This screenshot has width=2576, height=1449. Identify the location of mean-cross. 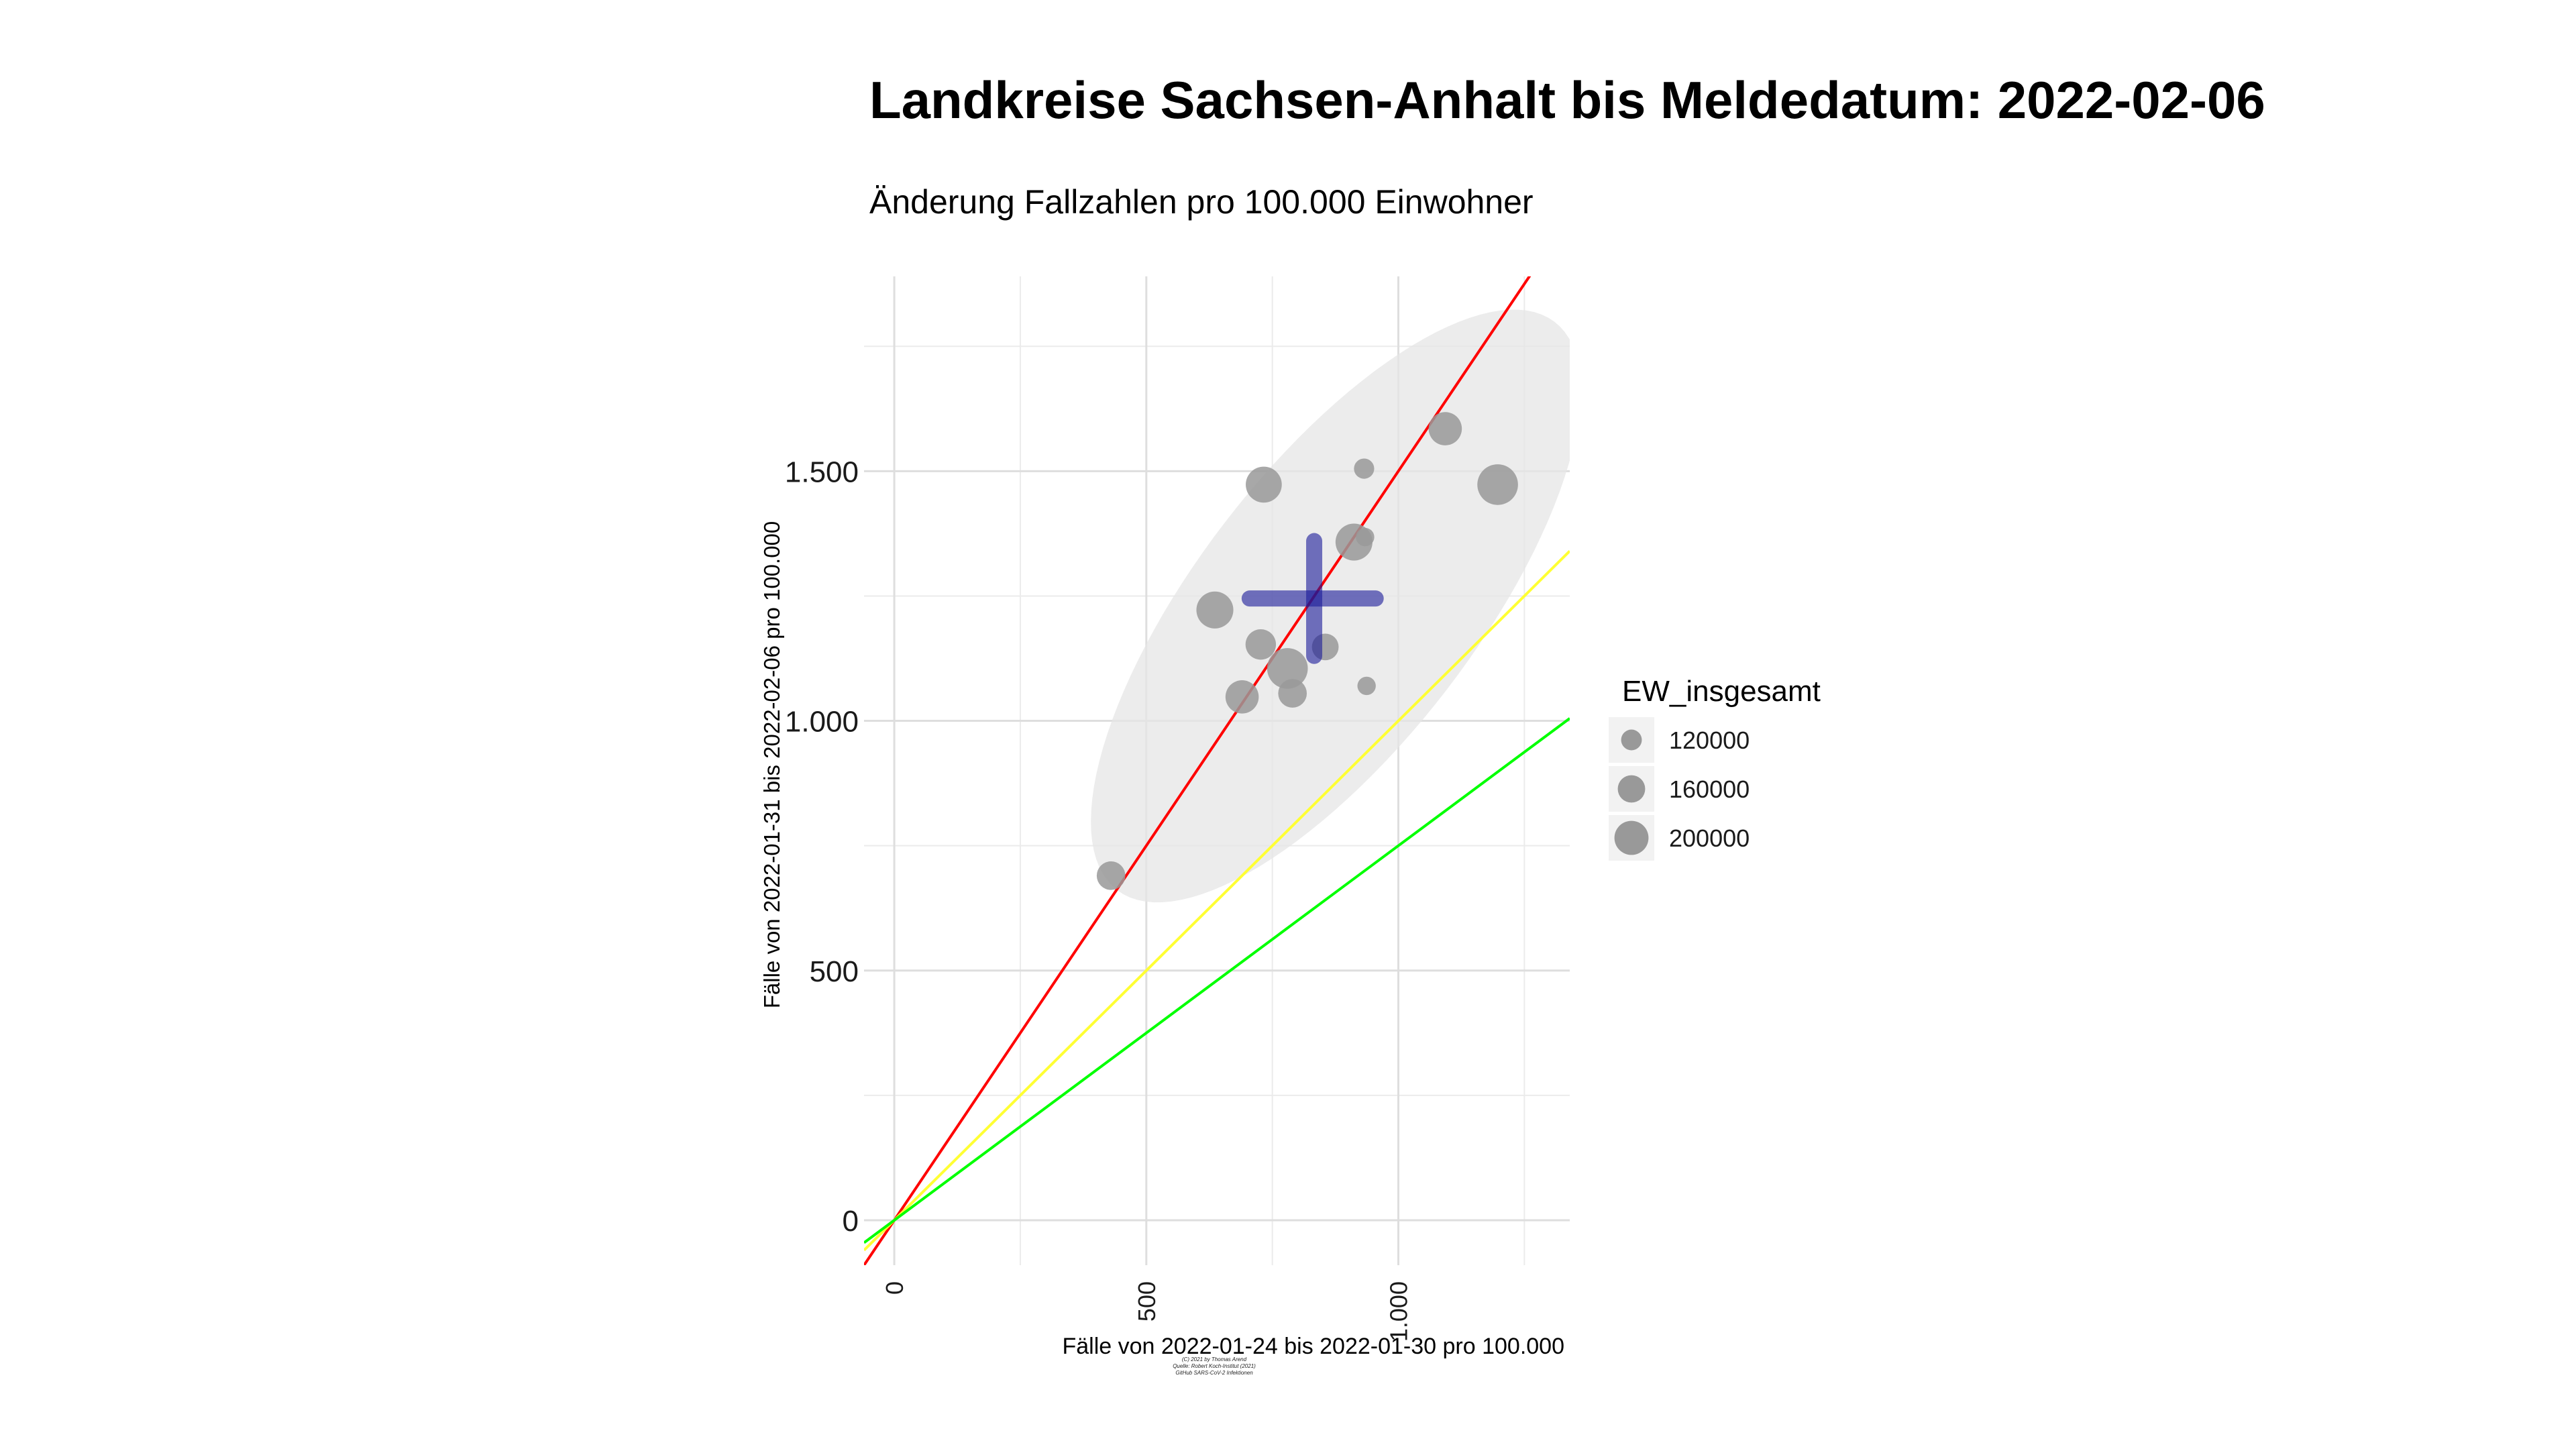
(1312, 598).